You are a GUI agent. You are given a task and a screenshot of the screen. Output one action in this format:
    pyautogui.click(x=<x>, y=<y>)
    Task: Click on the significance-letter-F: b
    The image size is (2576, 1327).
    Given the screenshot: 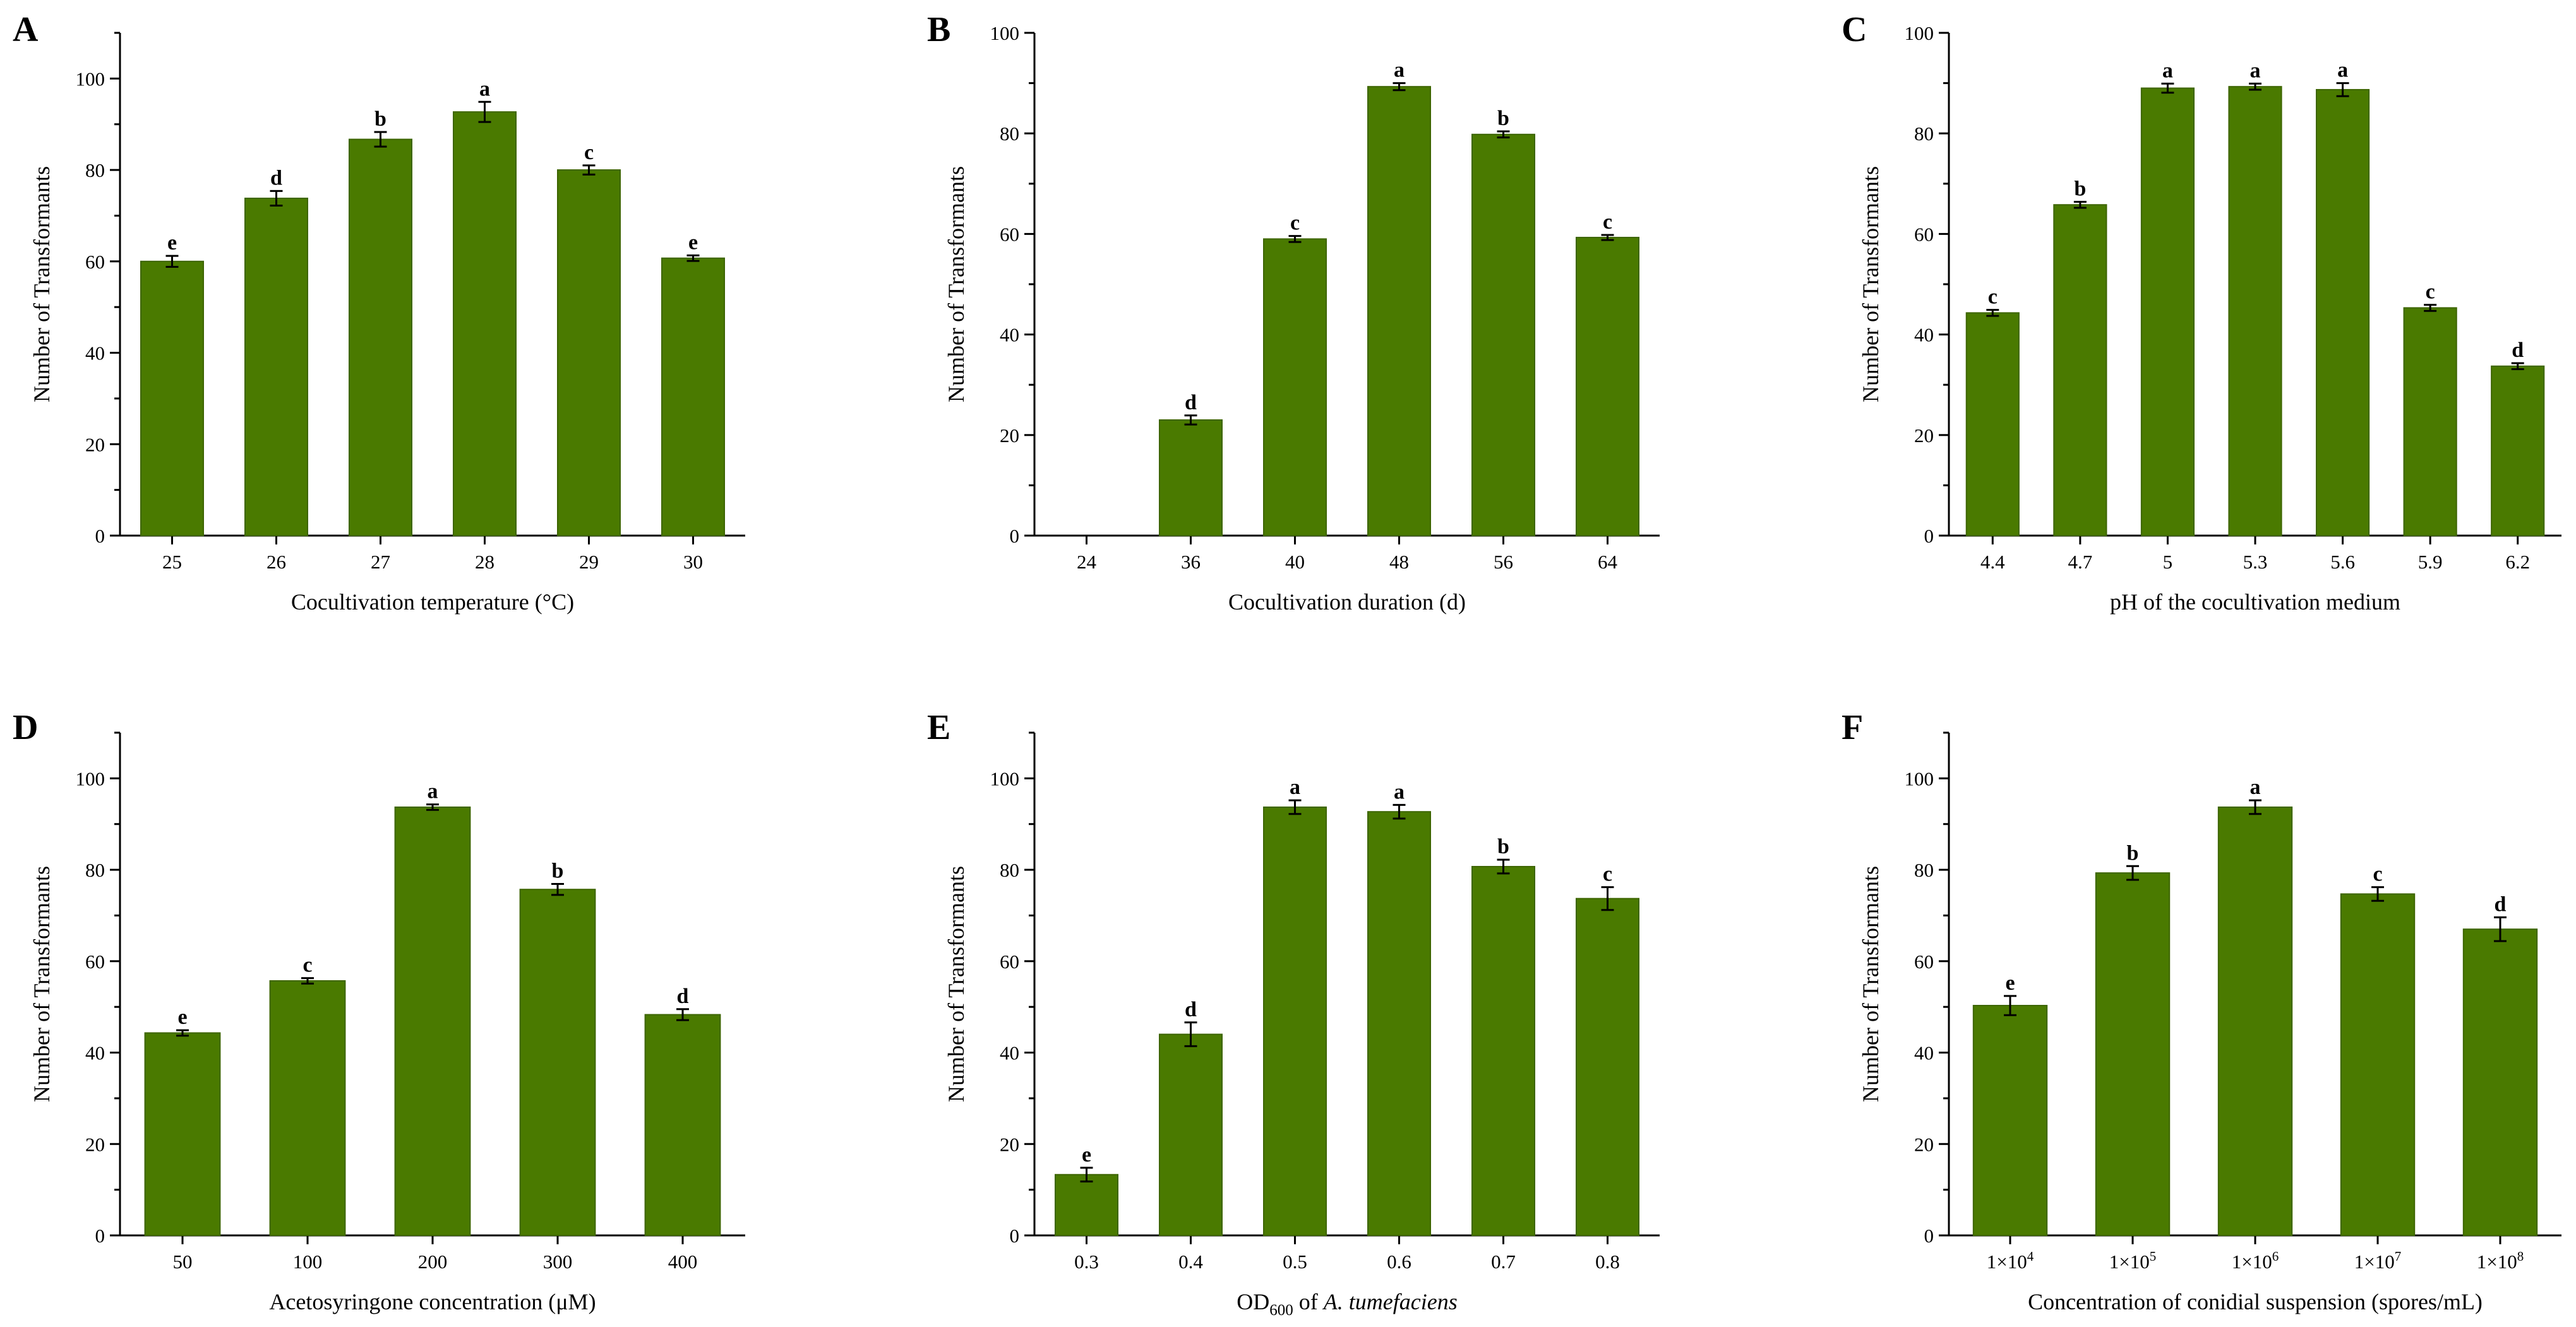 What is the action you would take?
    pyautogui.click(x=2133, y=853)
    